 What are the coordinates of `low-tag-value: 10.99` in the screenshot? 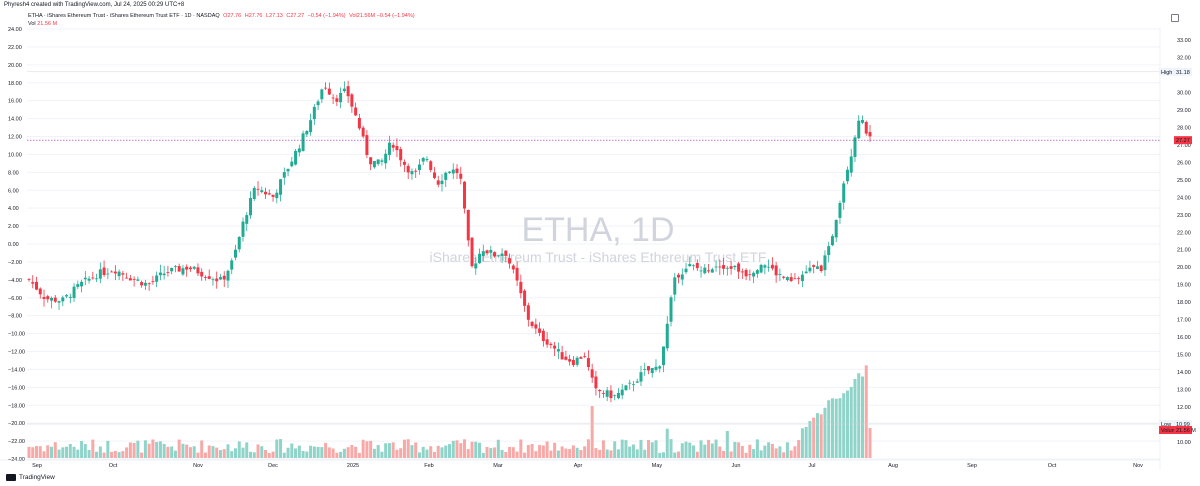 It's located at (1183, 425).